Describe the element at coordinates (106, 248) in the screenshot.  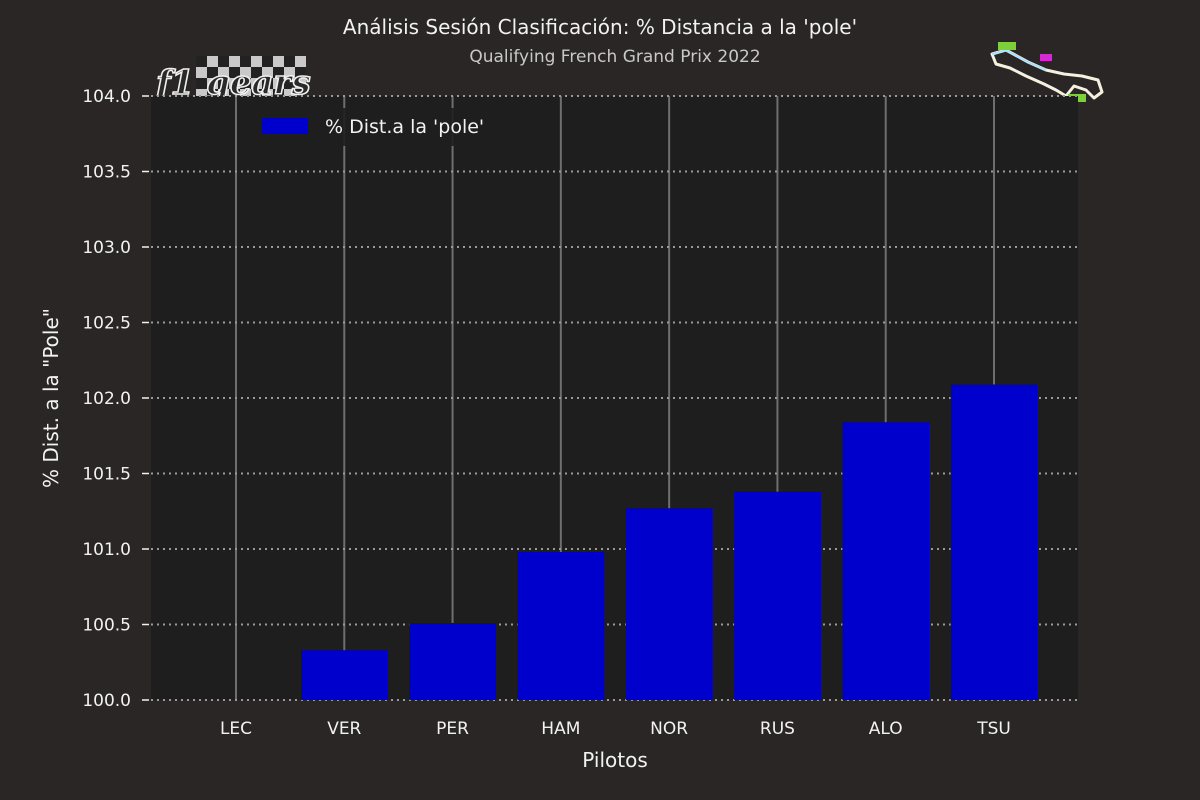
I see `y-tick-label: 103.0` at that location.